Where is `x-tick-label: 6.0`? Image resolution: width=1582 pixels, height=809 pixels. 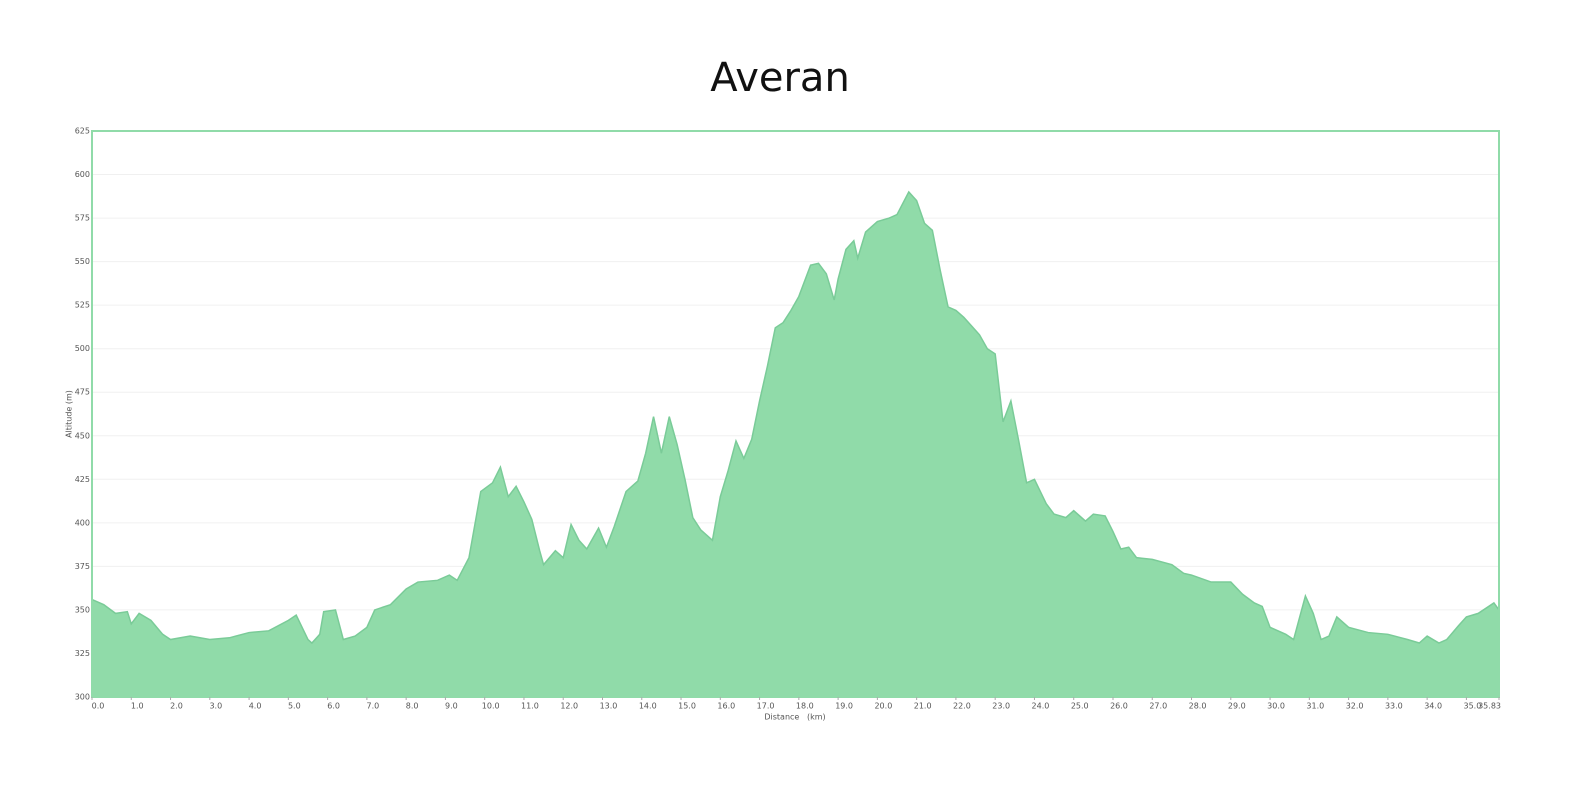 x-tick-label: 6.0 is located at coordinates (333, 706).